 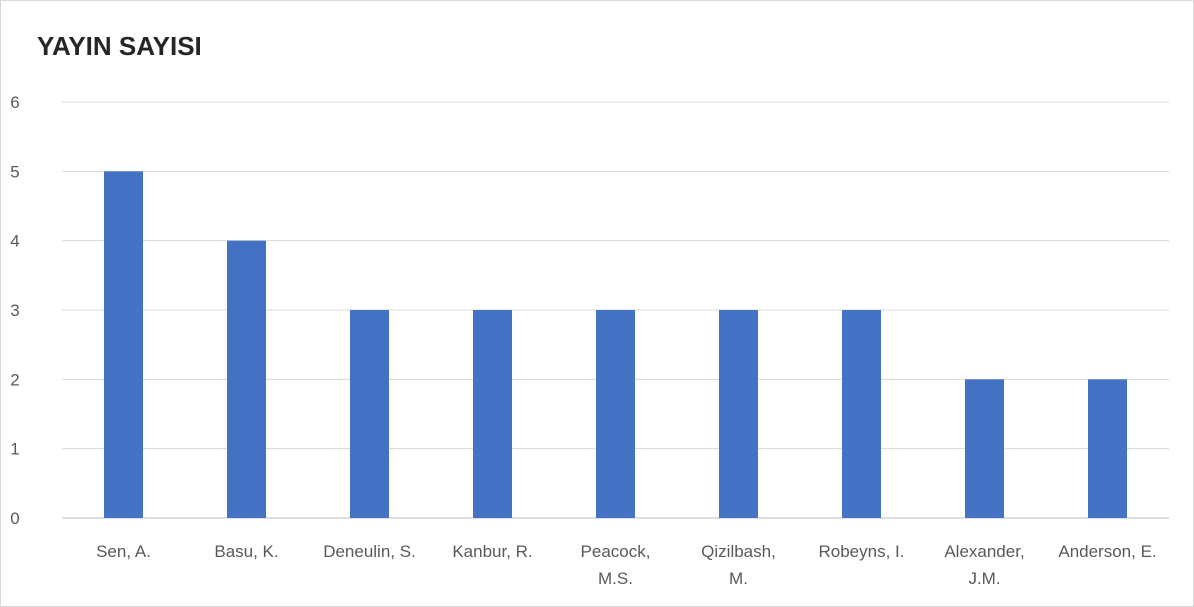 I want to click on y-tick-label: 3, so click(x=14, y=310).